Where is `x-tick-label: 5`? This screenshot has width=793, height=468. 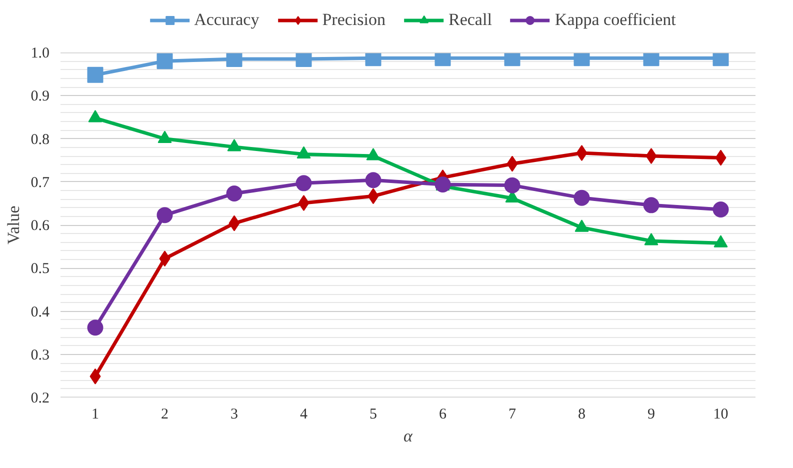 x-tick-label: 5 is located at coordinates (373, 414).